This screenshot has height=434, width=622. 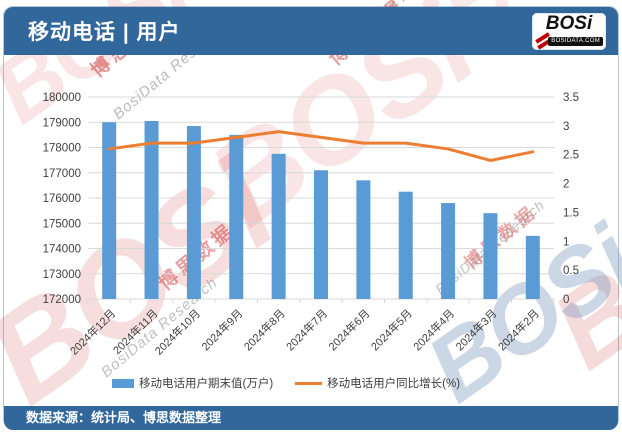 I want to click on x-axis-label: 2024年3月, so click(x=475, y=329).